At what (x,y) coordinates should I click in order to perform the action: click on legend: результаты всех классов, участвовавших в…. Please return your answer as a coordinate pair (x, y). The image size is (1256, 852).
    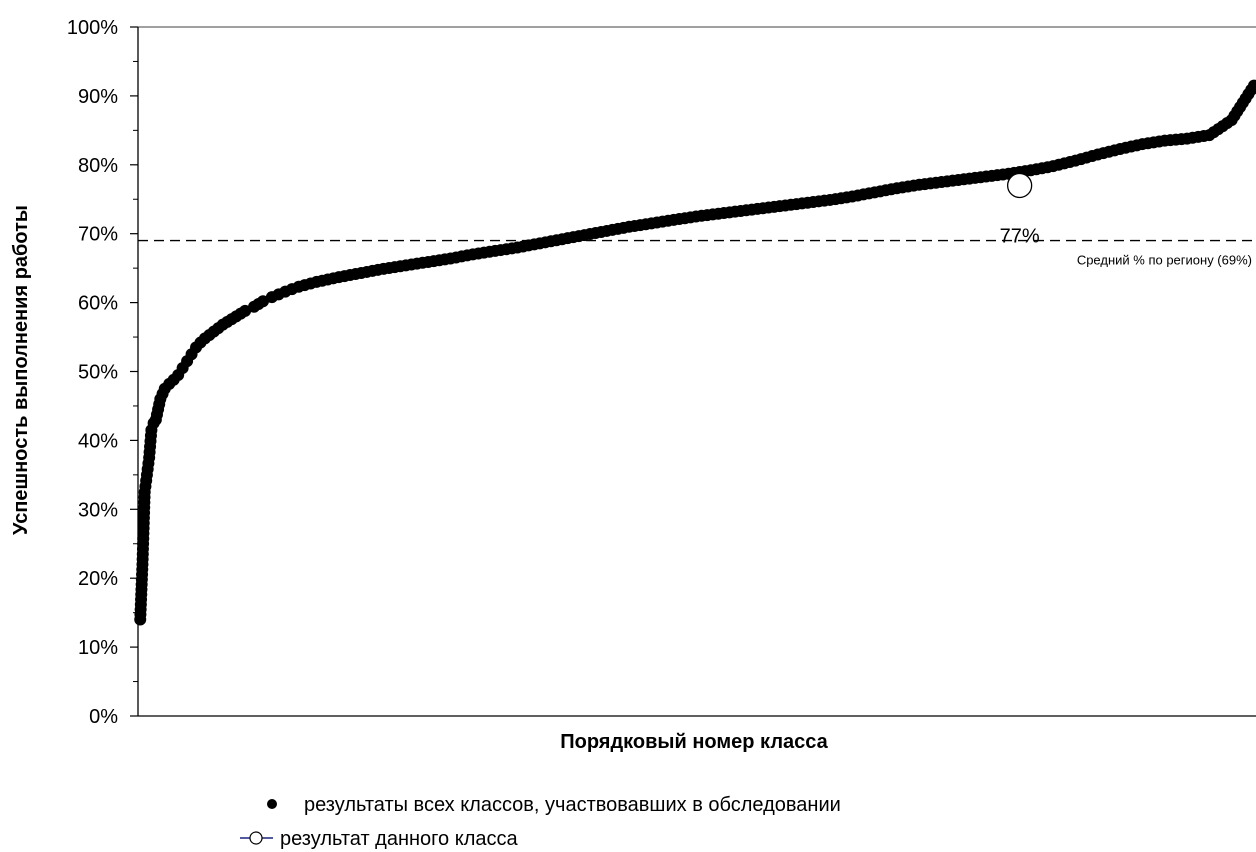
    Looking at the image, I should click on (540, 822).